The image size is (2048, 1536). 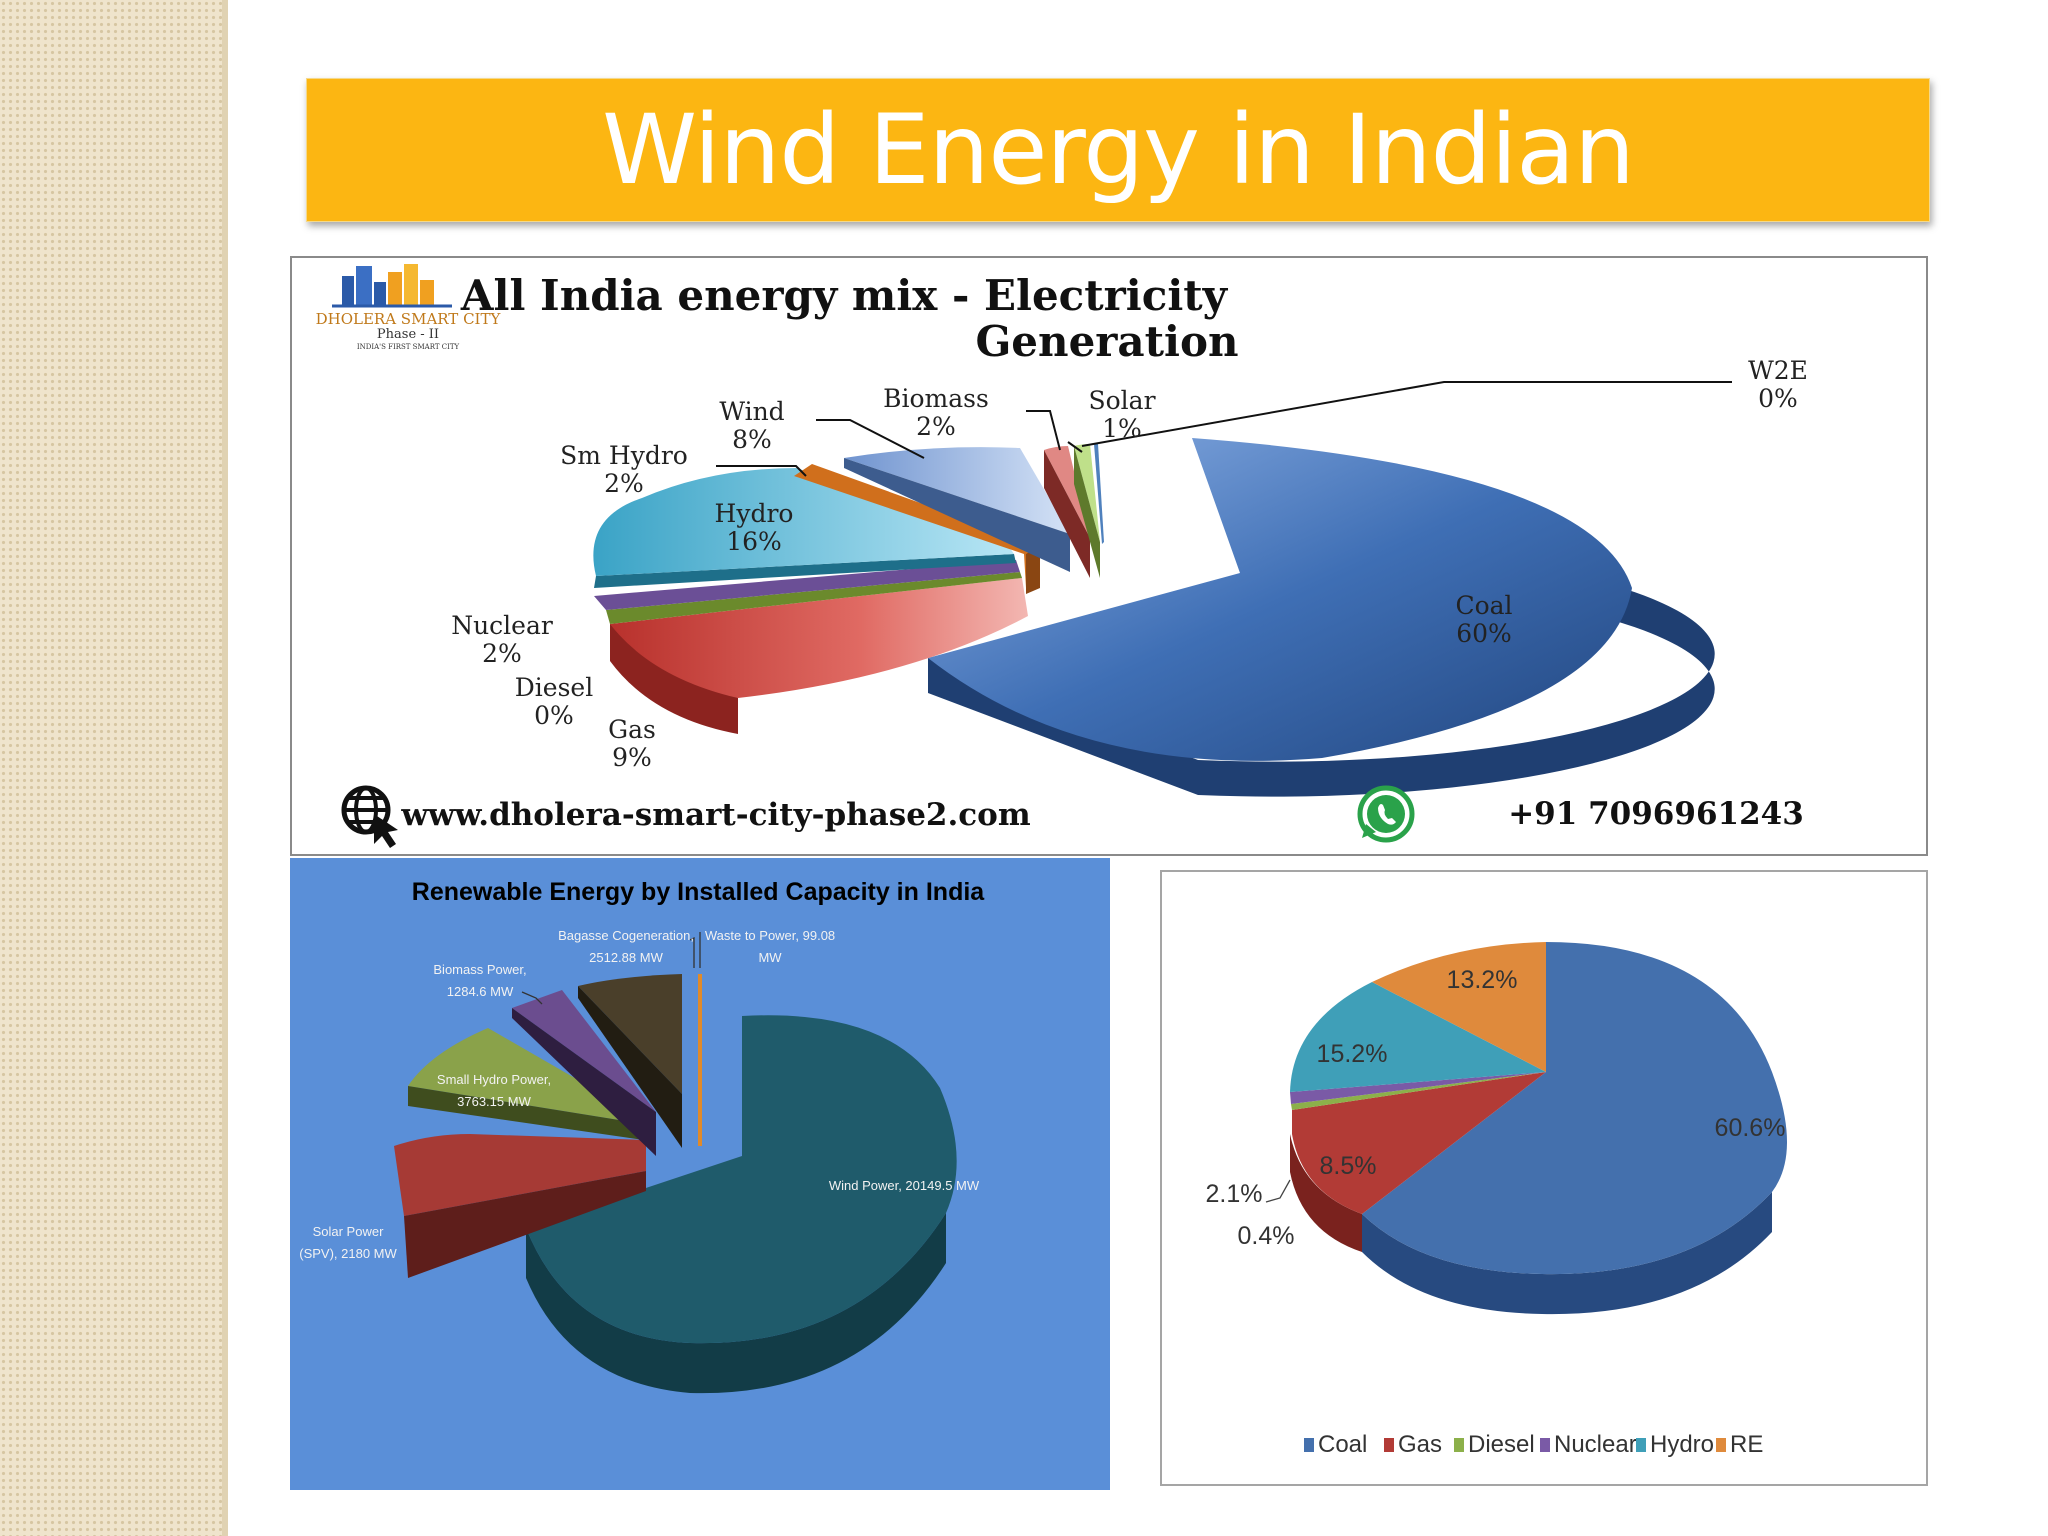 What do you see at coordinates (1459, 1445) in the screenshot?
I see `legend-swatch-diesel` at bounding box center [1459, 1445].